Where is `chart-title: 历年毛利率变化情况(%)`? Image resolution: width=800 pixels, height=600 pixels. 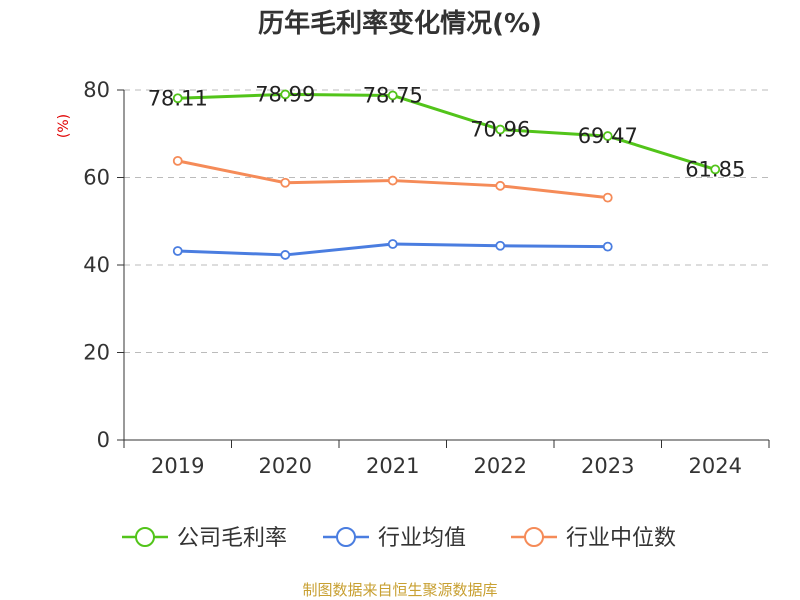 chart-title: 历年毛利率变化情况(%) is located at coordinates (400, 23).